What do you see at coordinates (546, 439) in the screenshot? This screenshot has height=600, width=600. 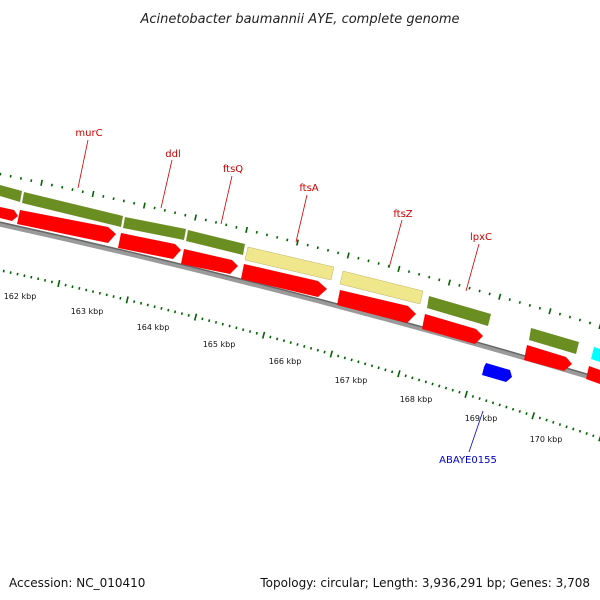 I see `kbp-label-170: 170 kbp` at bounding box center [546, 439].